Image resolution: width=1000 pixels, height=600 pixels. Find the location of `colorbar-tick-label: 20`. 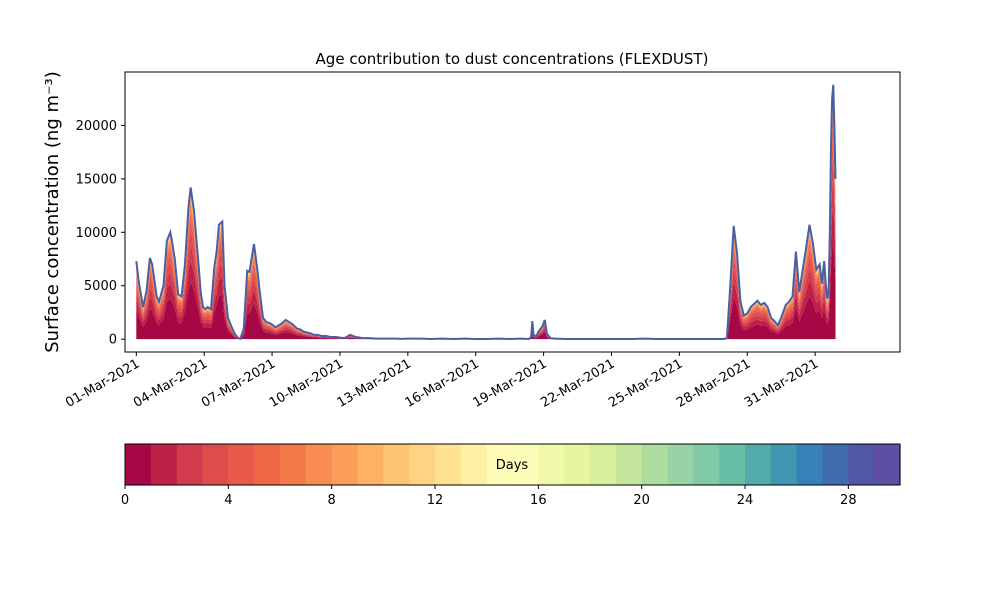

colorbar-tick-label: 20 is located at coordinates (641, 500).